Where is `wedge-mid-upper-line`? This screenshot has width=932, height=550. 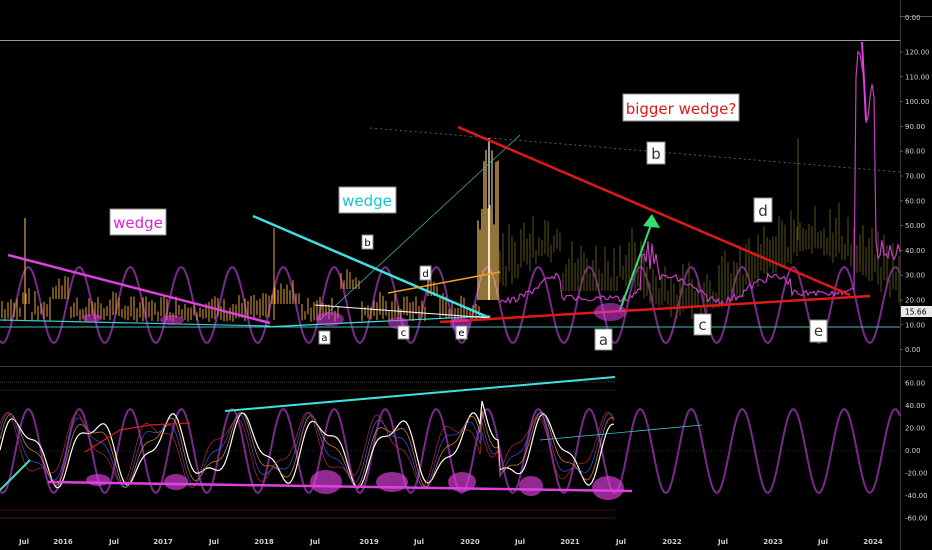 wedge-mid-upper-line is located at coordinates (371, 267).